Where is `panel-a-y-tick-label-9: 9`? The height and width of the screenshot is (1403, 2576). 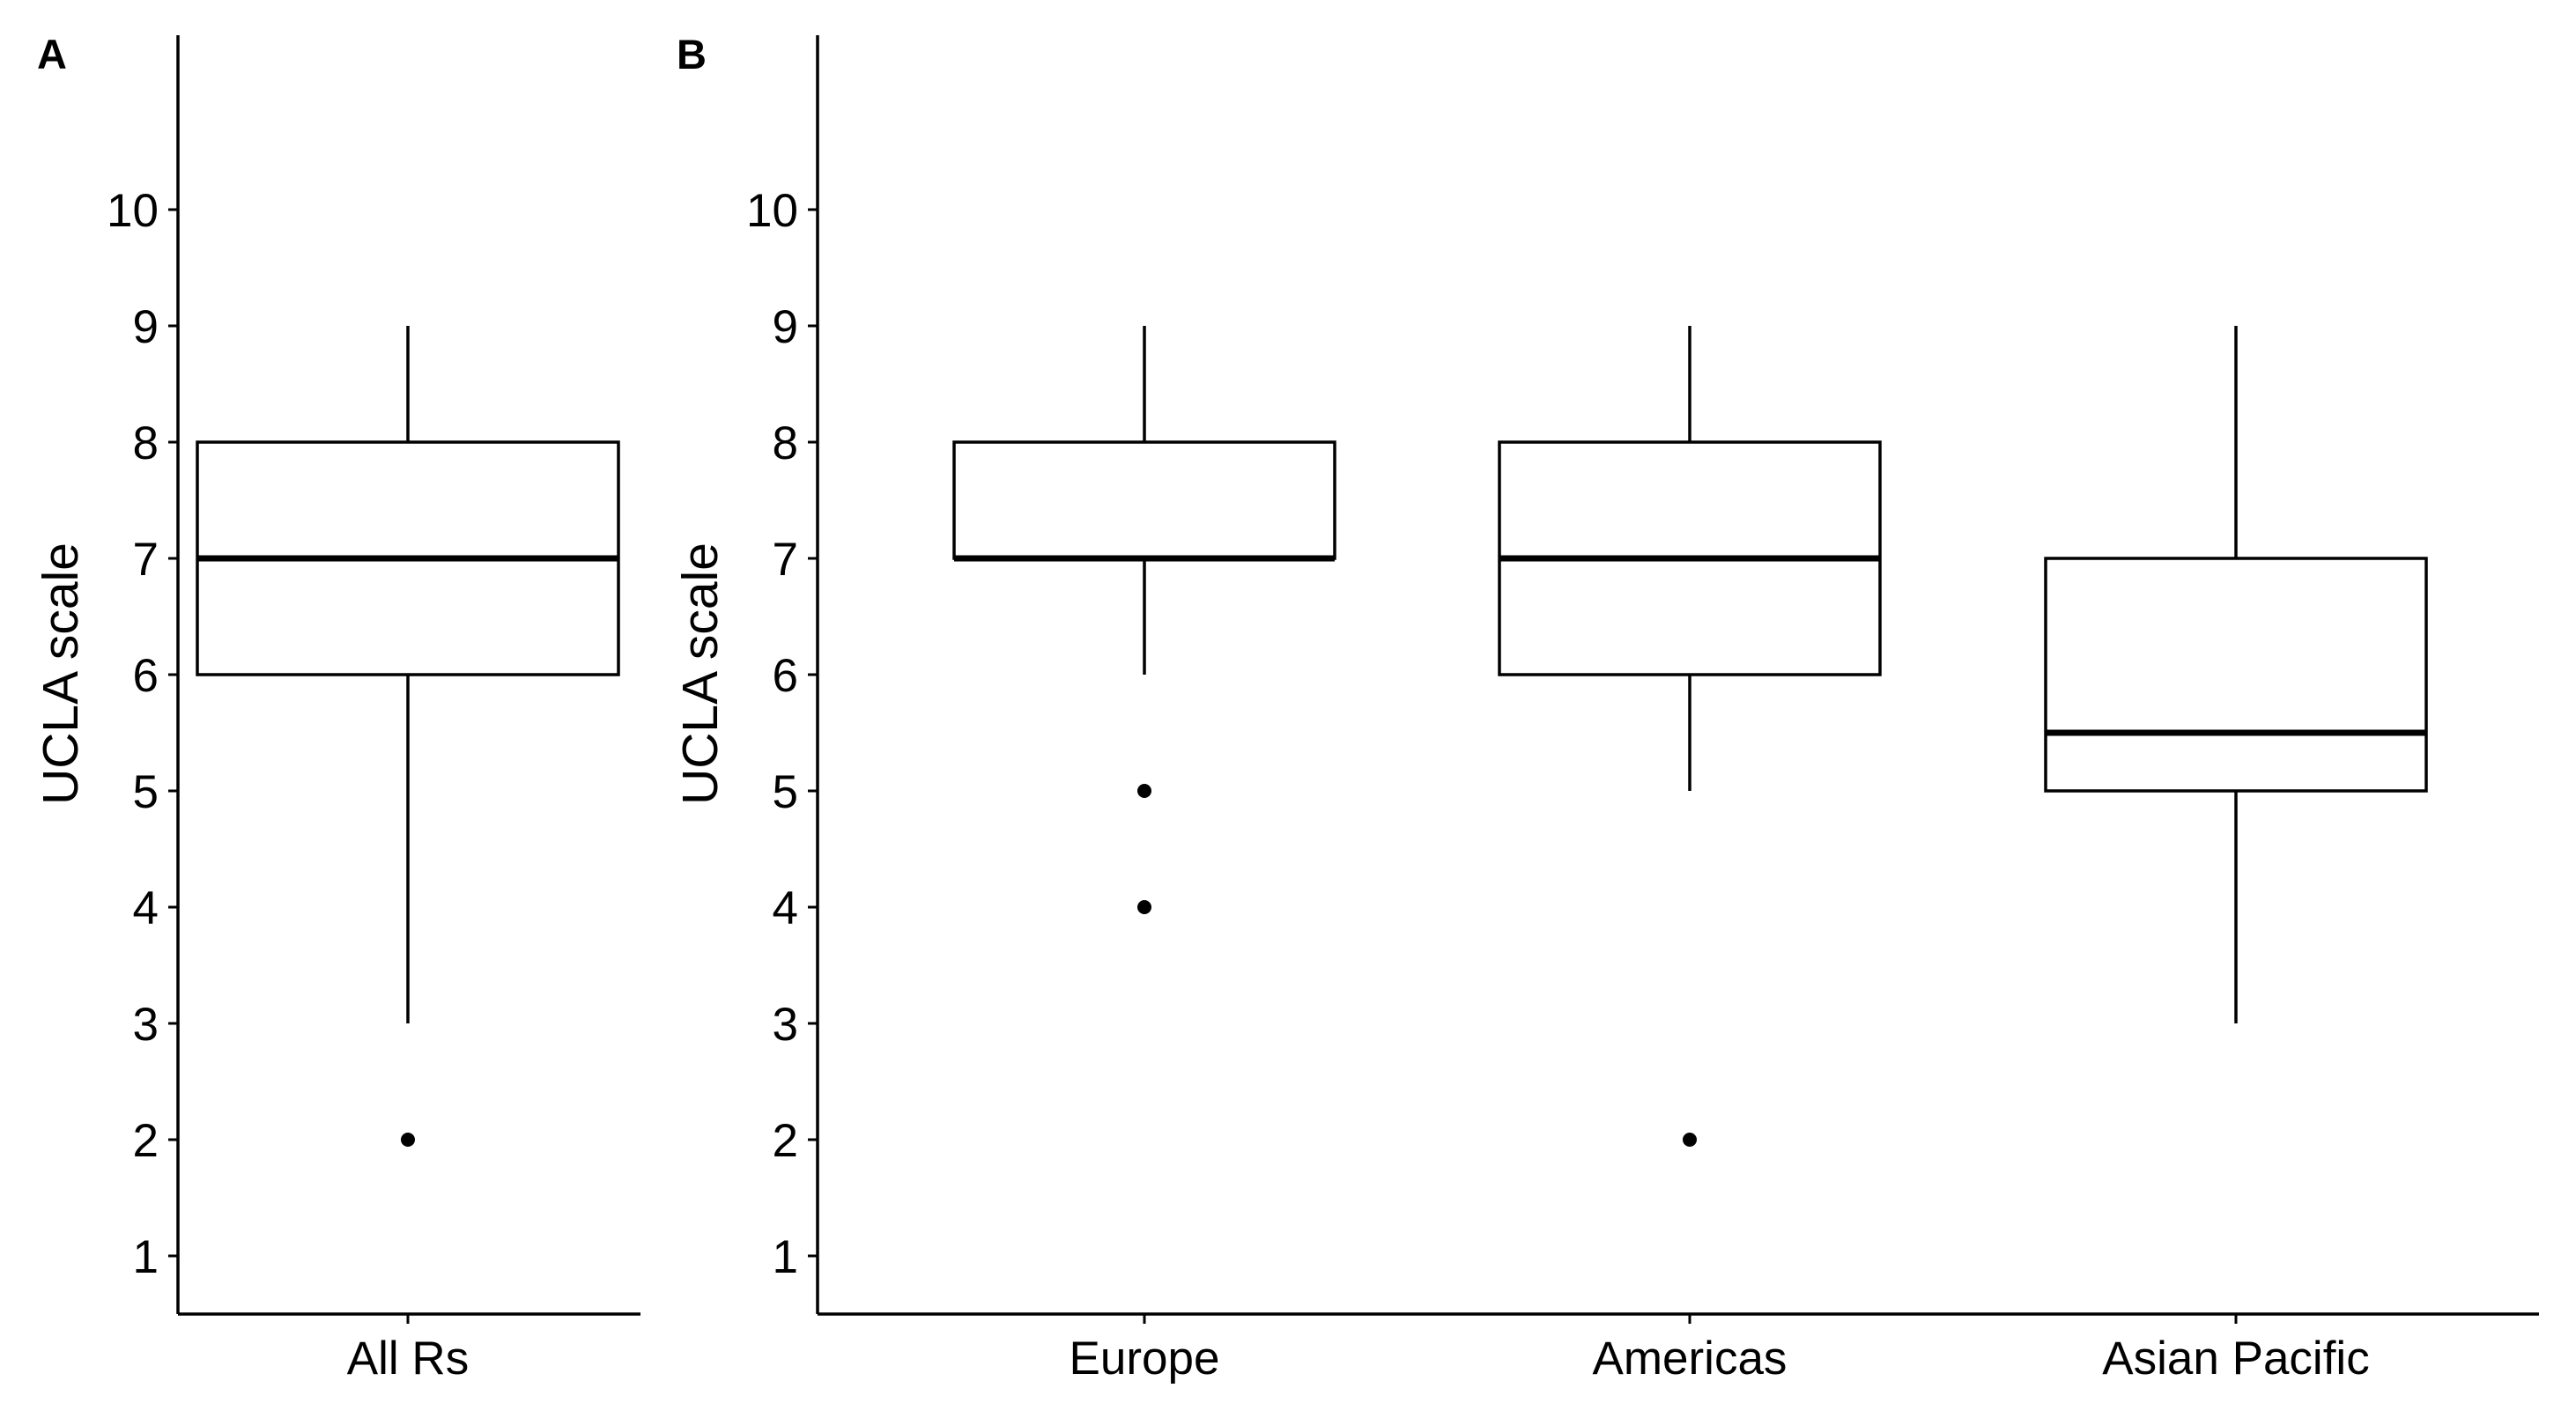
panel-a-y-tick-label-9: 9 is located at coordinates (146, 327).